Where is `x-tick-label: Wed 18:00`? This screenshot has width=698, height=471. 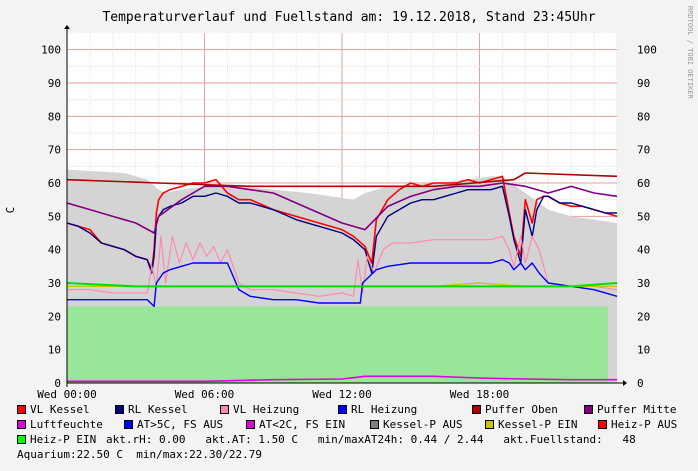
x-tick-label: Wed 18:00 is located at coordinates (480, 394).